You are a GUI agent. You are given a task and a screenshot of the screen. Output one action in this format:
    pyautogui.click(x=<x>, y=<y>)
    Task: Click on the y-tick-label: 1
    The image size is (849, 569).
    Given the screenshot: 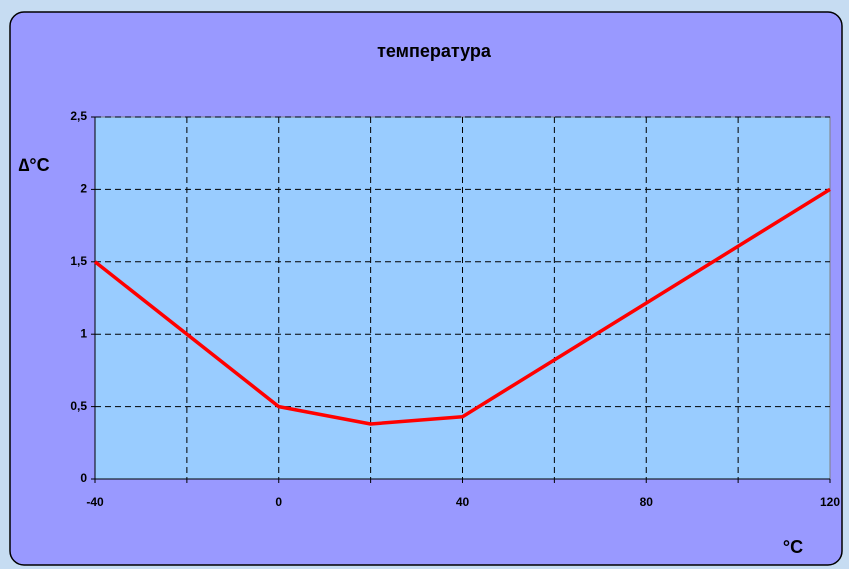 What is the action you would take?
    pyautogui.click(x=83, y=333)
    